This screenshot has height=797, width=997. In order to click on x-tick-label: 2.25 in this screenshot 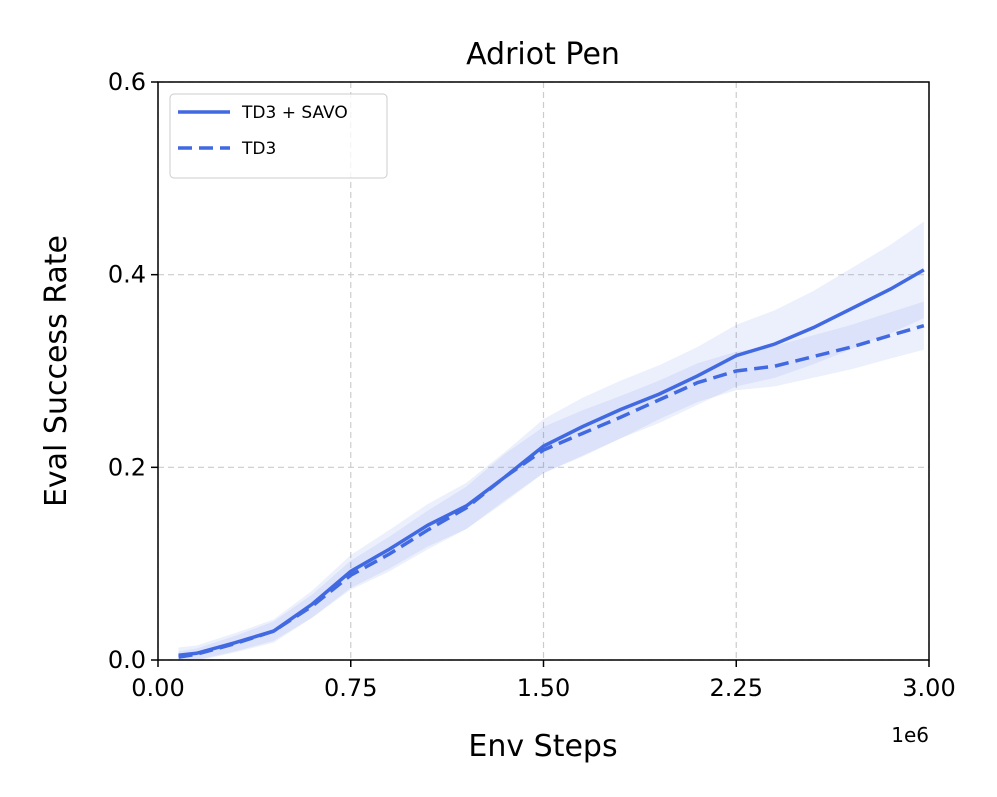, I will do `click(736, 688)`.